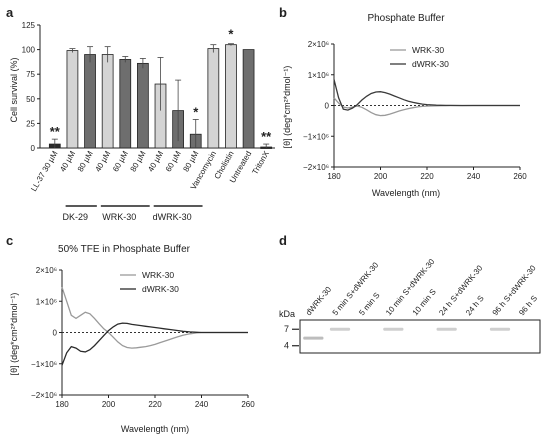 The image size is (550, 440). I want to click on lane-label: 96 h S, so click(528, 306).